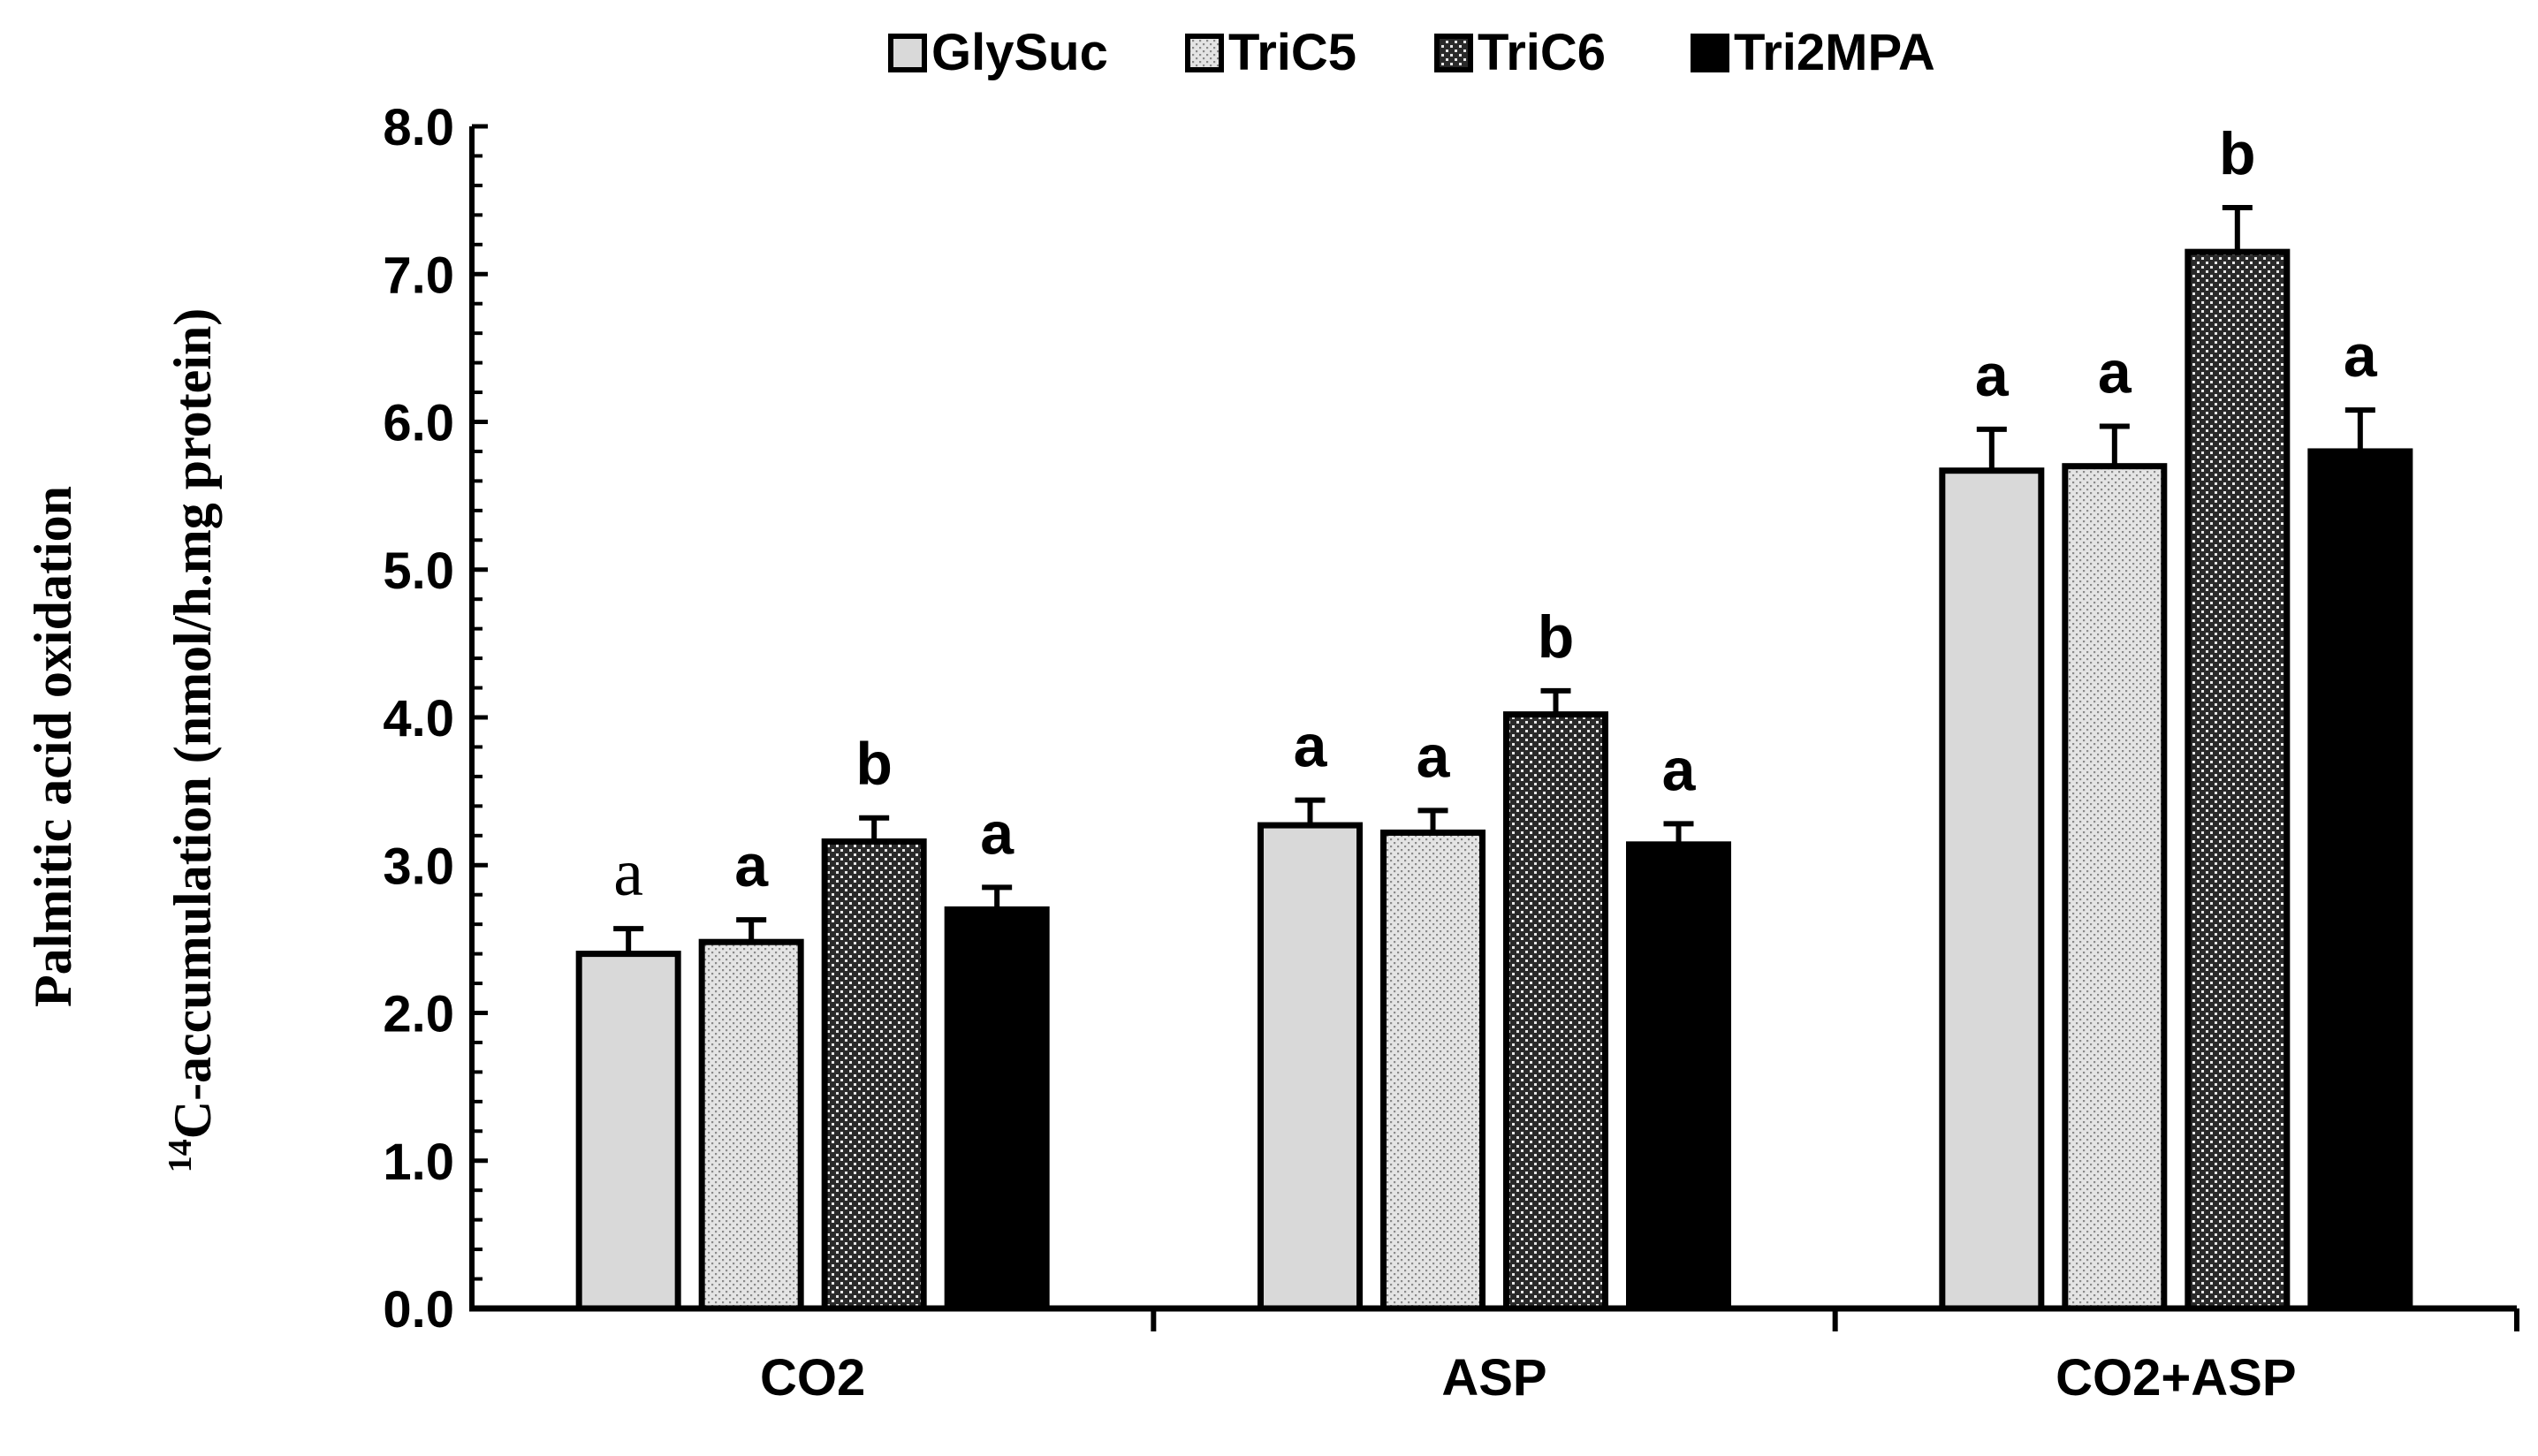 The width and height of the screenshot is (2538, 1456). What do you see at coordinates (997, 1109) in the screenshot?
I see `bar-tri2mpa-co2` at bounding box center [997, 1109].